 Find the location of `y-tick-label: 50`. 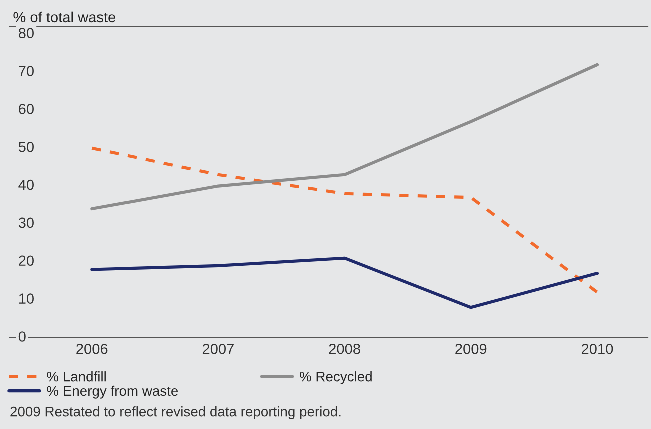

y-tick-label: 50 is located at coordinates (26, 147).